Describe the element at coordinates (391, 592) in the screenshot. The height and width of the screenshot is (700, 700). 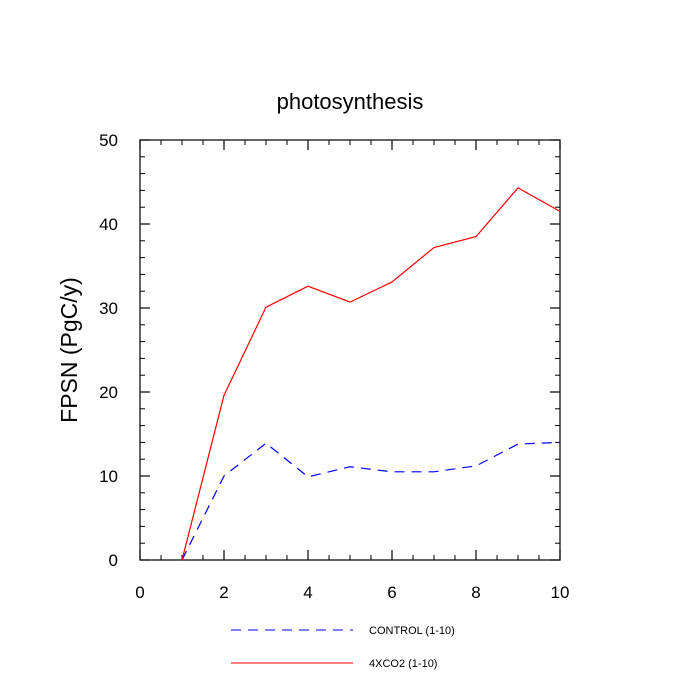
I see `x-tick-label: 6` at that location.